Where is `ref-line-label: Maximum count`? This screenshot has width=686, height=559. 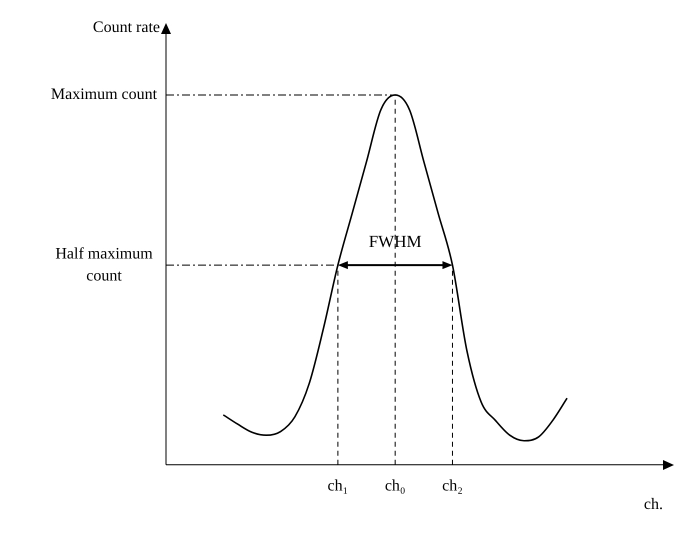 ref-line-label: Maximum count is located at coordinates (104, 95).